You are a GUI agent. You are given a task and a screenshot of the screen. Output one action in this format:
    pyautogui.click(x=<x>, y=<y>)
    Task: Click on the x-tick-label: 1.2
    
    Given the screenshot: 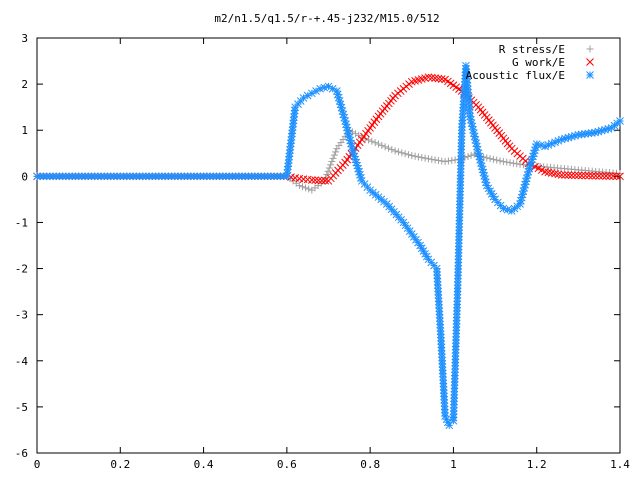 What is the action you would take?
    pyautogui.click(x=537, y=464)
    